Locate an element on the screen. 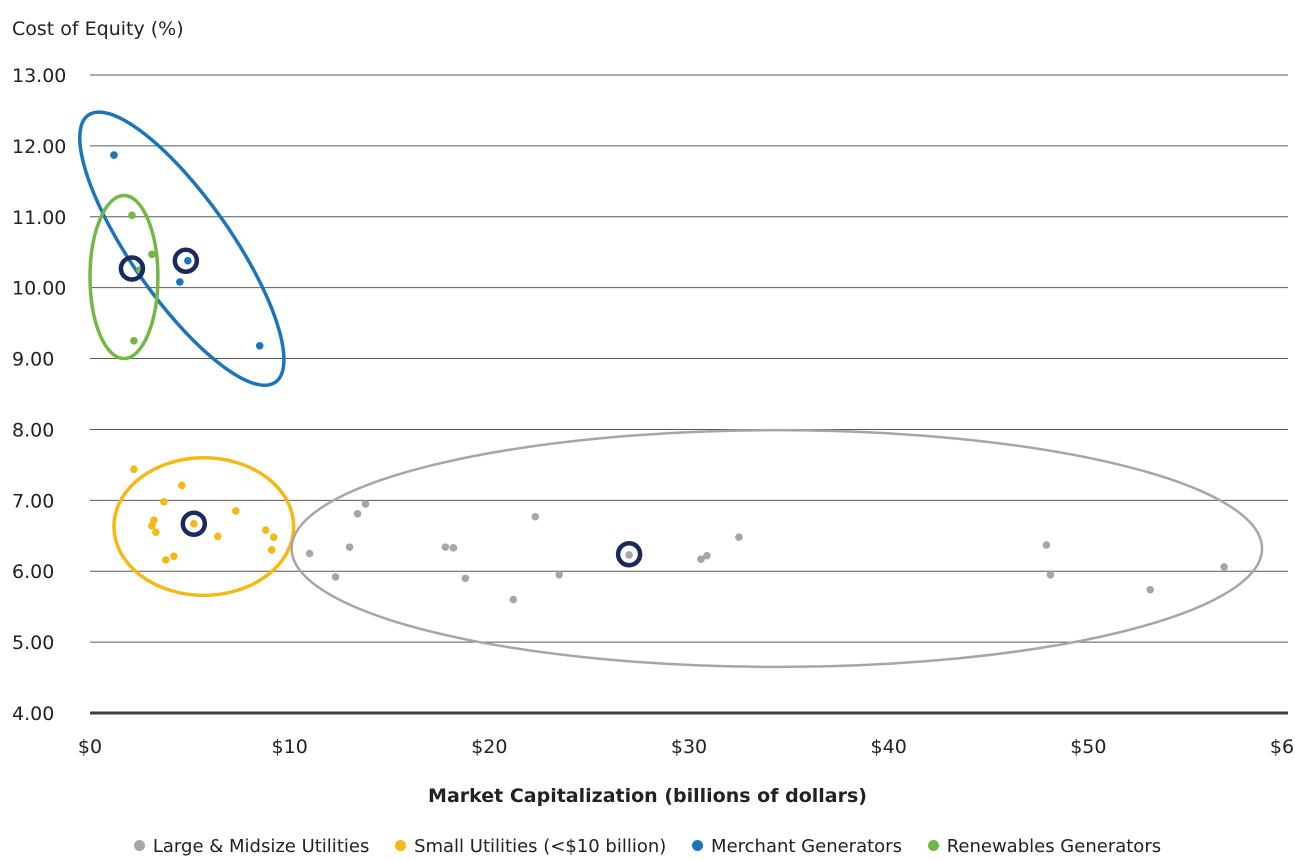 This screenshot has width=1295, height=860. legend-item-small: Small Utilities (<$10 billion) is located at coordinates (530, 846).